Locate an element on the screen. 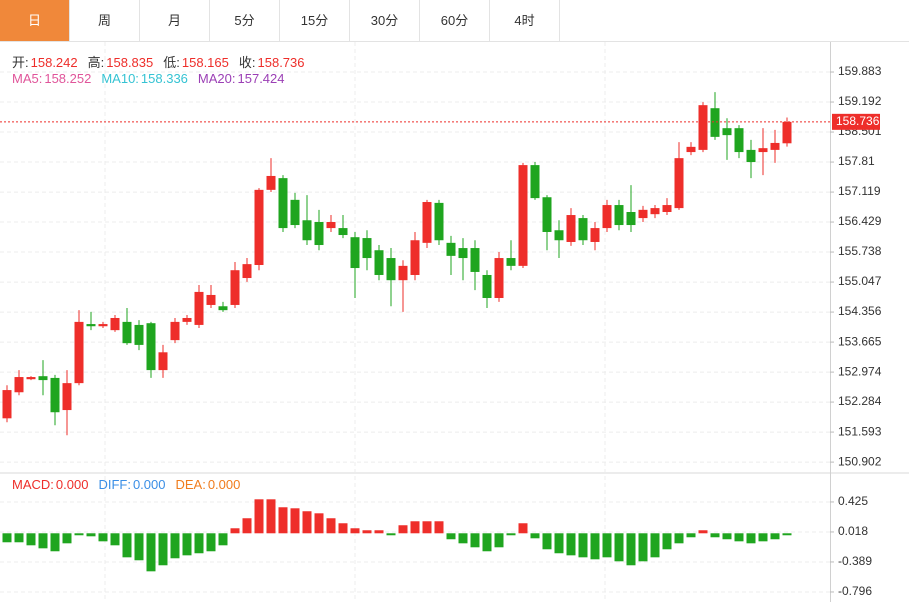  macd-legend-label: DIFF: is located at coordinates (114, 484).